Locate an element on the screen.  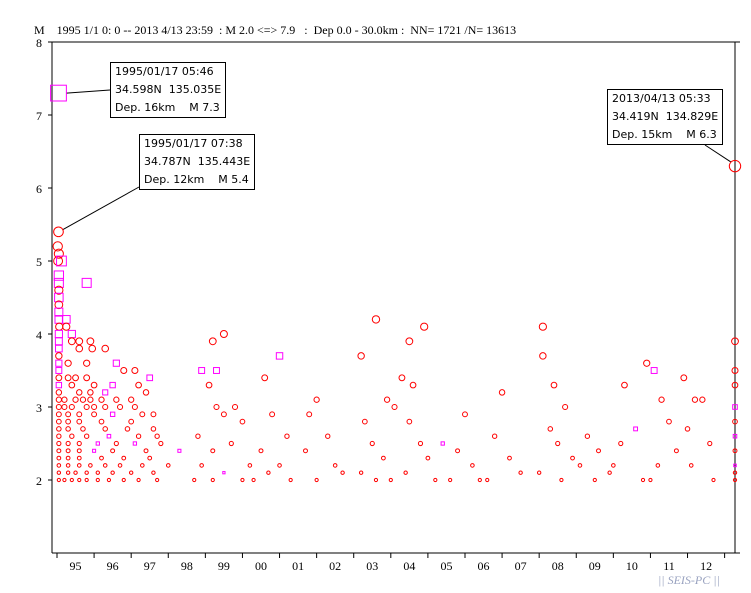
annotation-leader-line is located at coordinates (718, 153).